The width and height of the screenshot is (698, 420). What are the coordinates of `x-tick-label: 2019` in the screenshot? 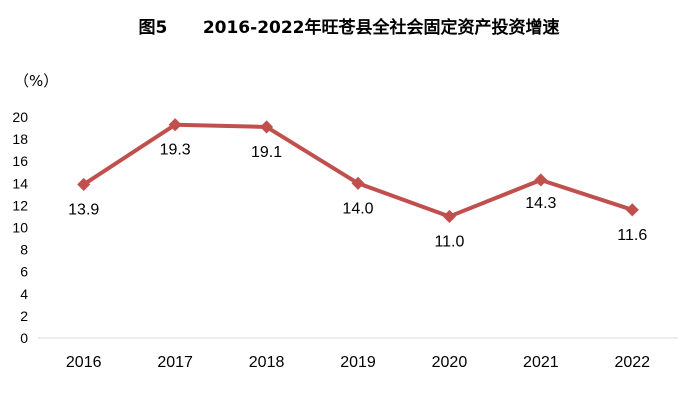 It's located at (358, 362).